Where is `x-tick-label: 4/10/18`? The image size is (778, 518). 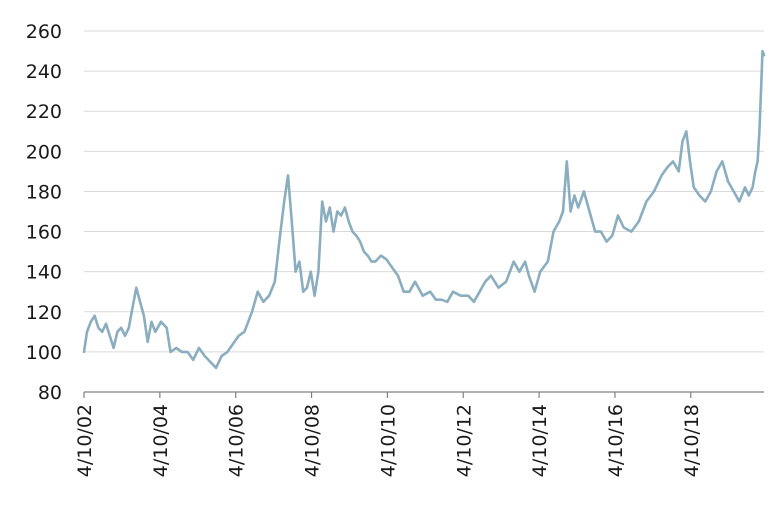
x-tick-label: 4/10/18 is located at coordinates (692, 440).